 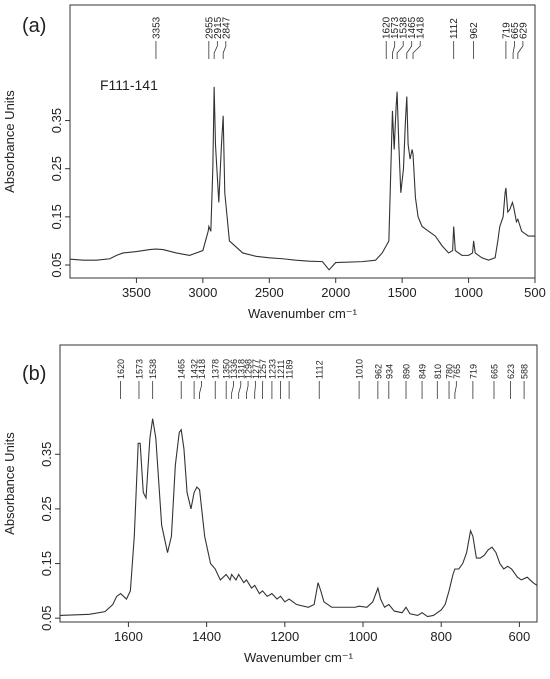 What do you see at coordinates (281, 369) in the screenshot?
I see `peak-label: 1211` at bounding box center [281, 369].